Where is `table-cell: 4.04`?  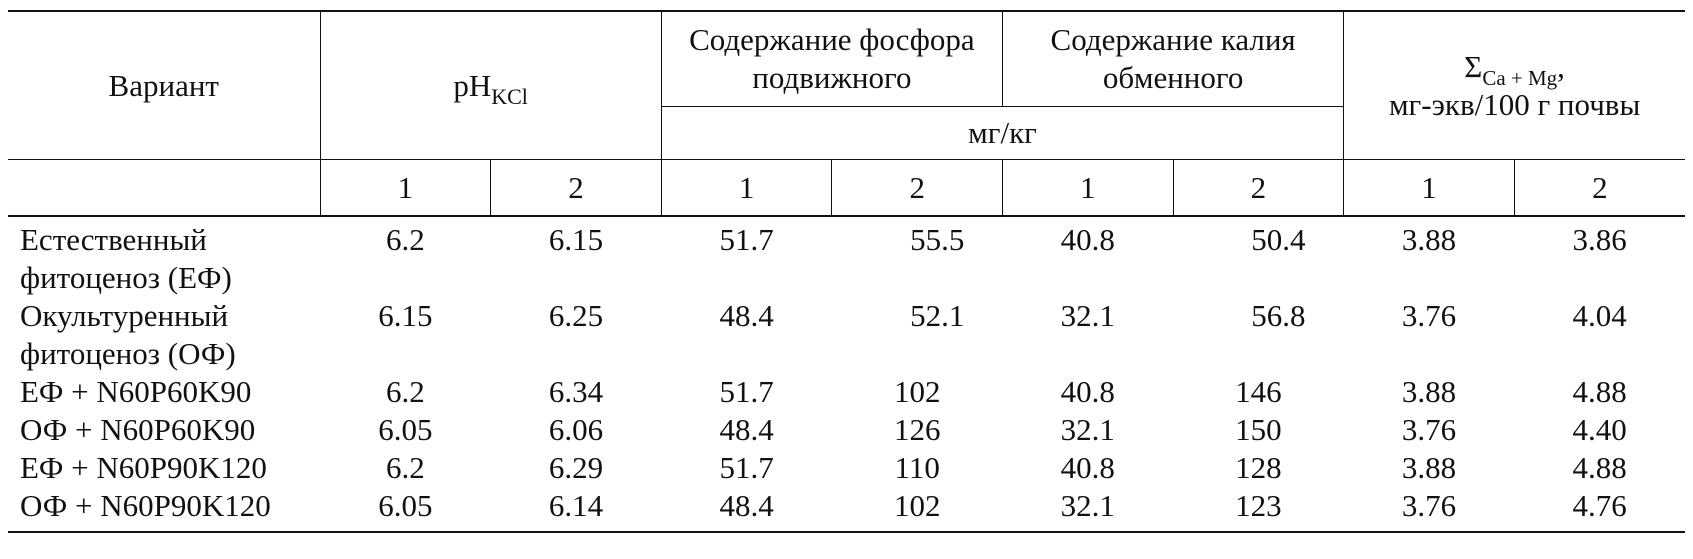
table-cell: 4.04 is located at coordinates (1599, 315).